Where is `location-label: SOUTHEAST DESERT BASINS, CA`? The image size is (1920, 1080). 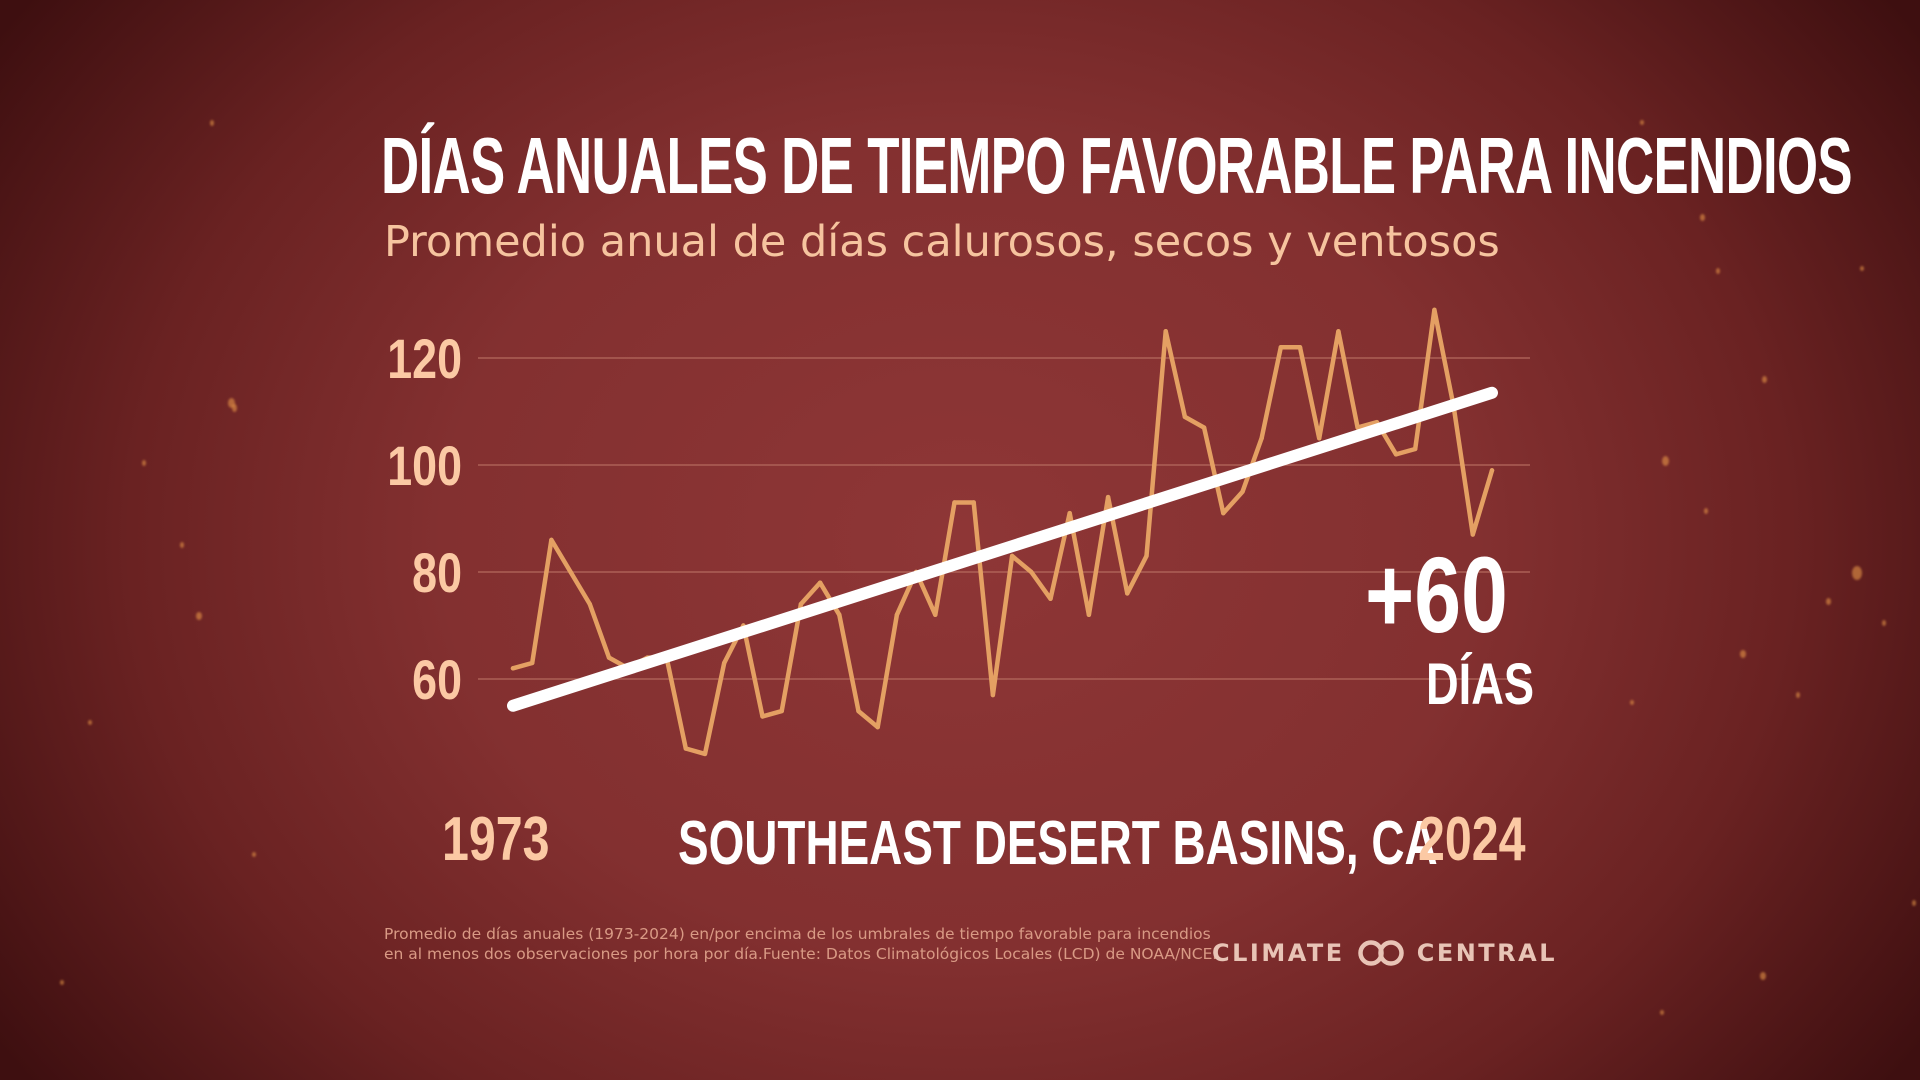 location-label: SOUTHEAST DESERT BASINS, CA is located at coordinates (1058, 843).